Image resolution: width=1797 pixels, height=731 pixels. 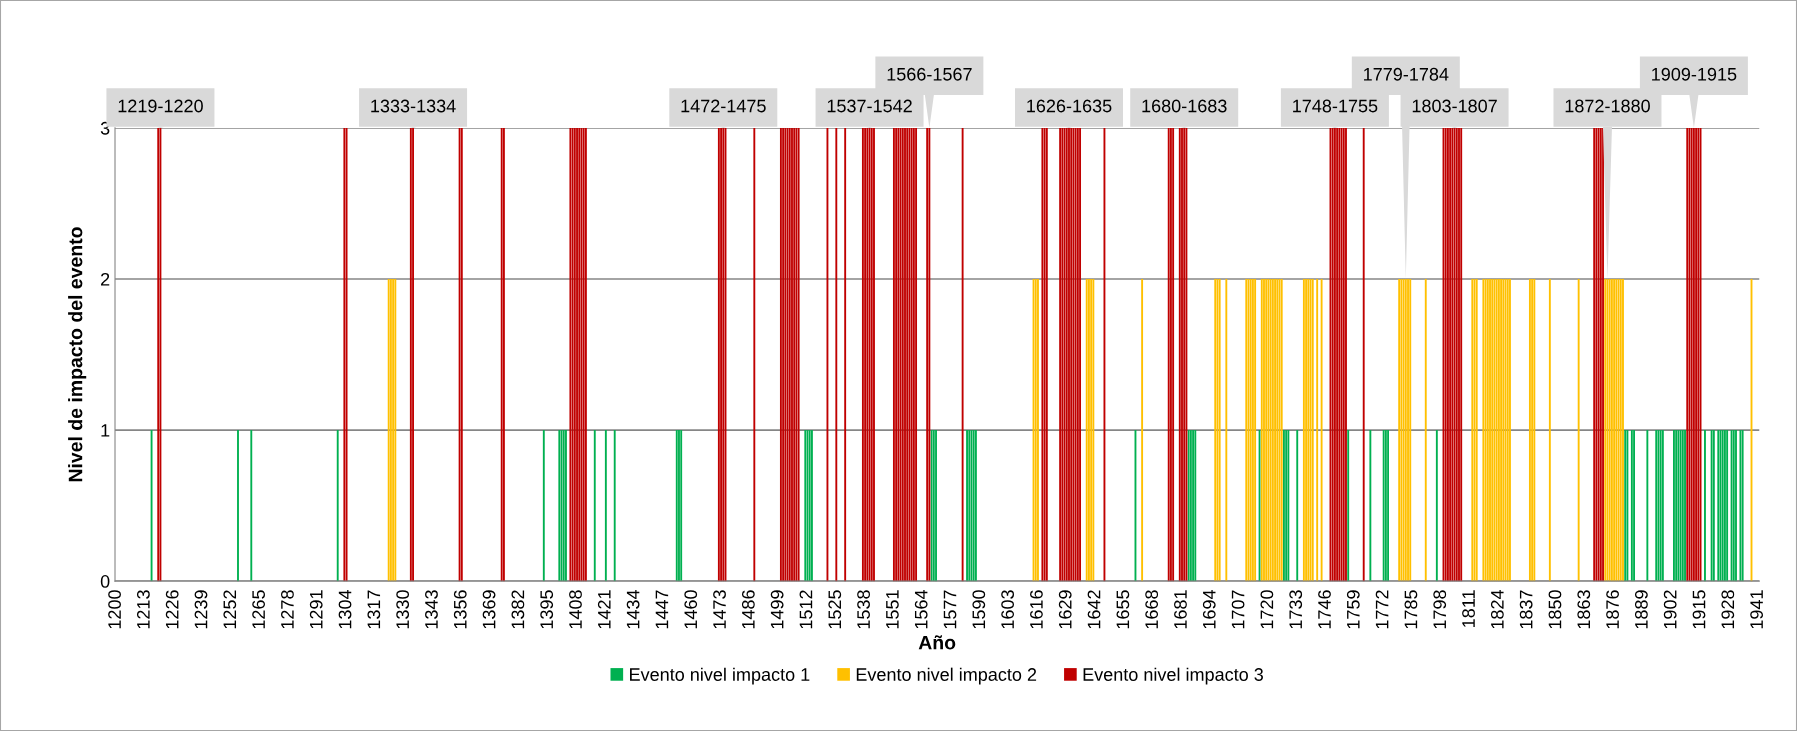 What do you see at coordinates (1584, 609) in the screenshot?
I see `x-tick-label: 1863` at bounding box center [1584, 609].